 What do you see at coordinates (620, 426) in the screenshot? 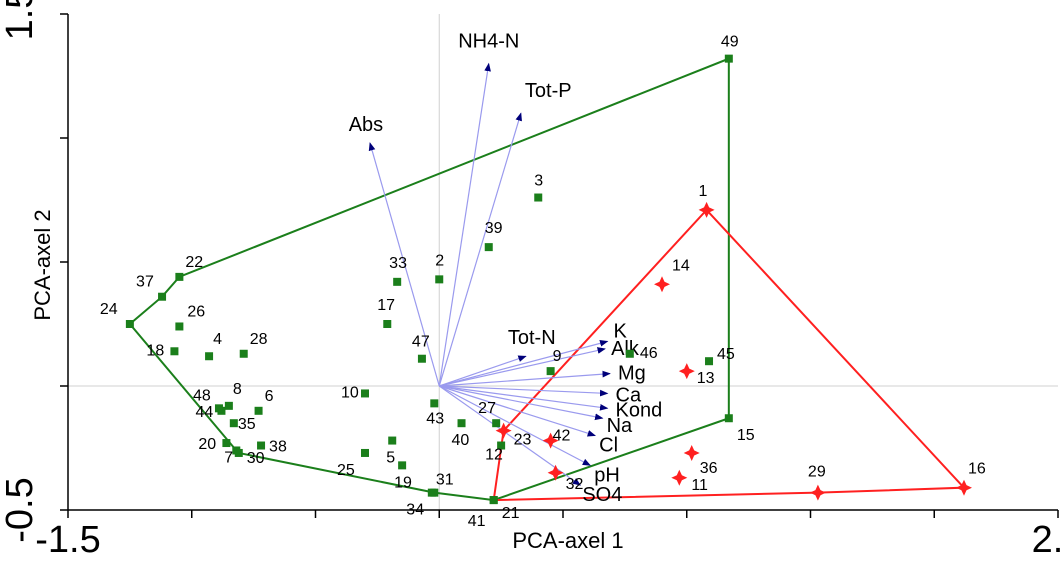
I see `vector-label: Na` at bounding box center [620, 426].